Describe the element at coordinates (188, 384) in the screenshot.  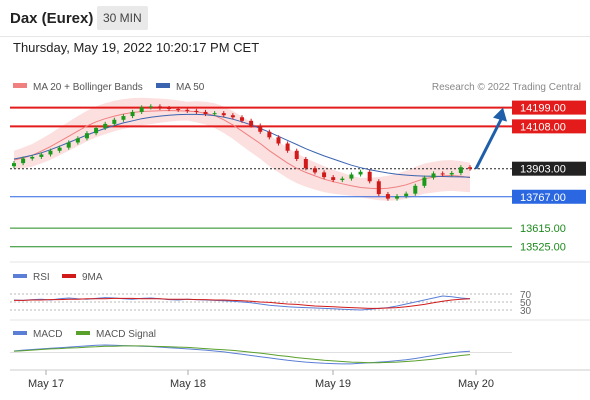
I see `x-tick-label: May 18` at that location.